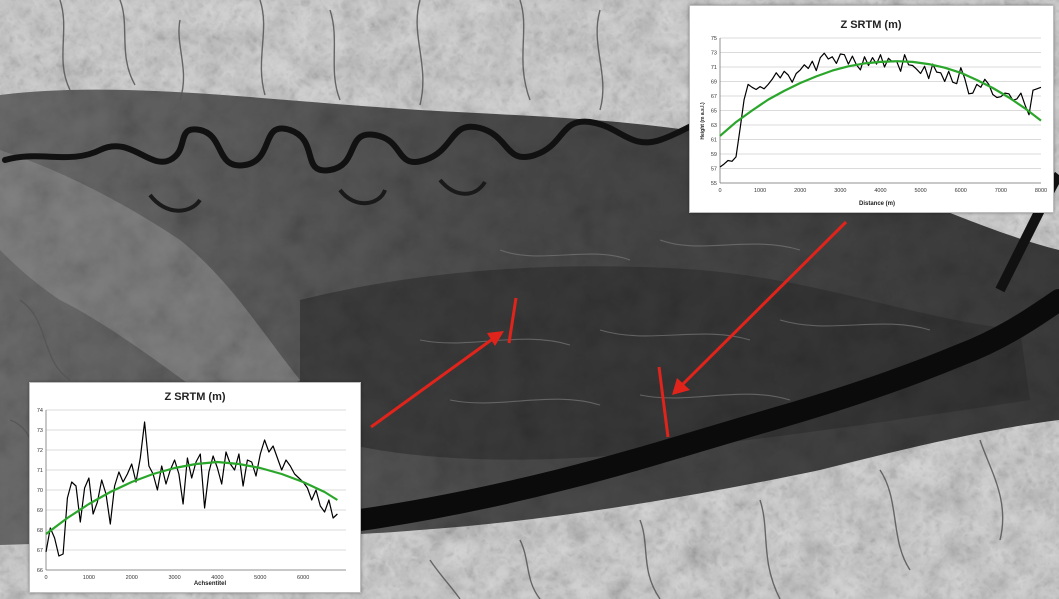 This screenshot has width=1059, height=599. What do you see at coordinates (703, 121) in the screenshot?
I see `y-axis-label: Height (m a.s.l.)` at bounding box center [703, 121].